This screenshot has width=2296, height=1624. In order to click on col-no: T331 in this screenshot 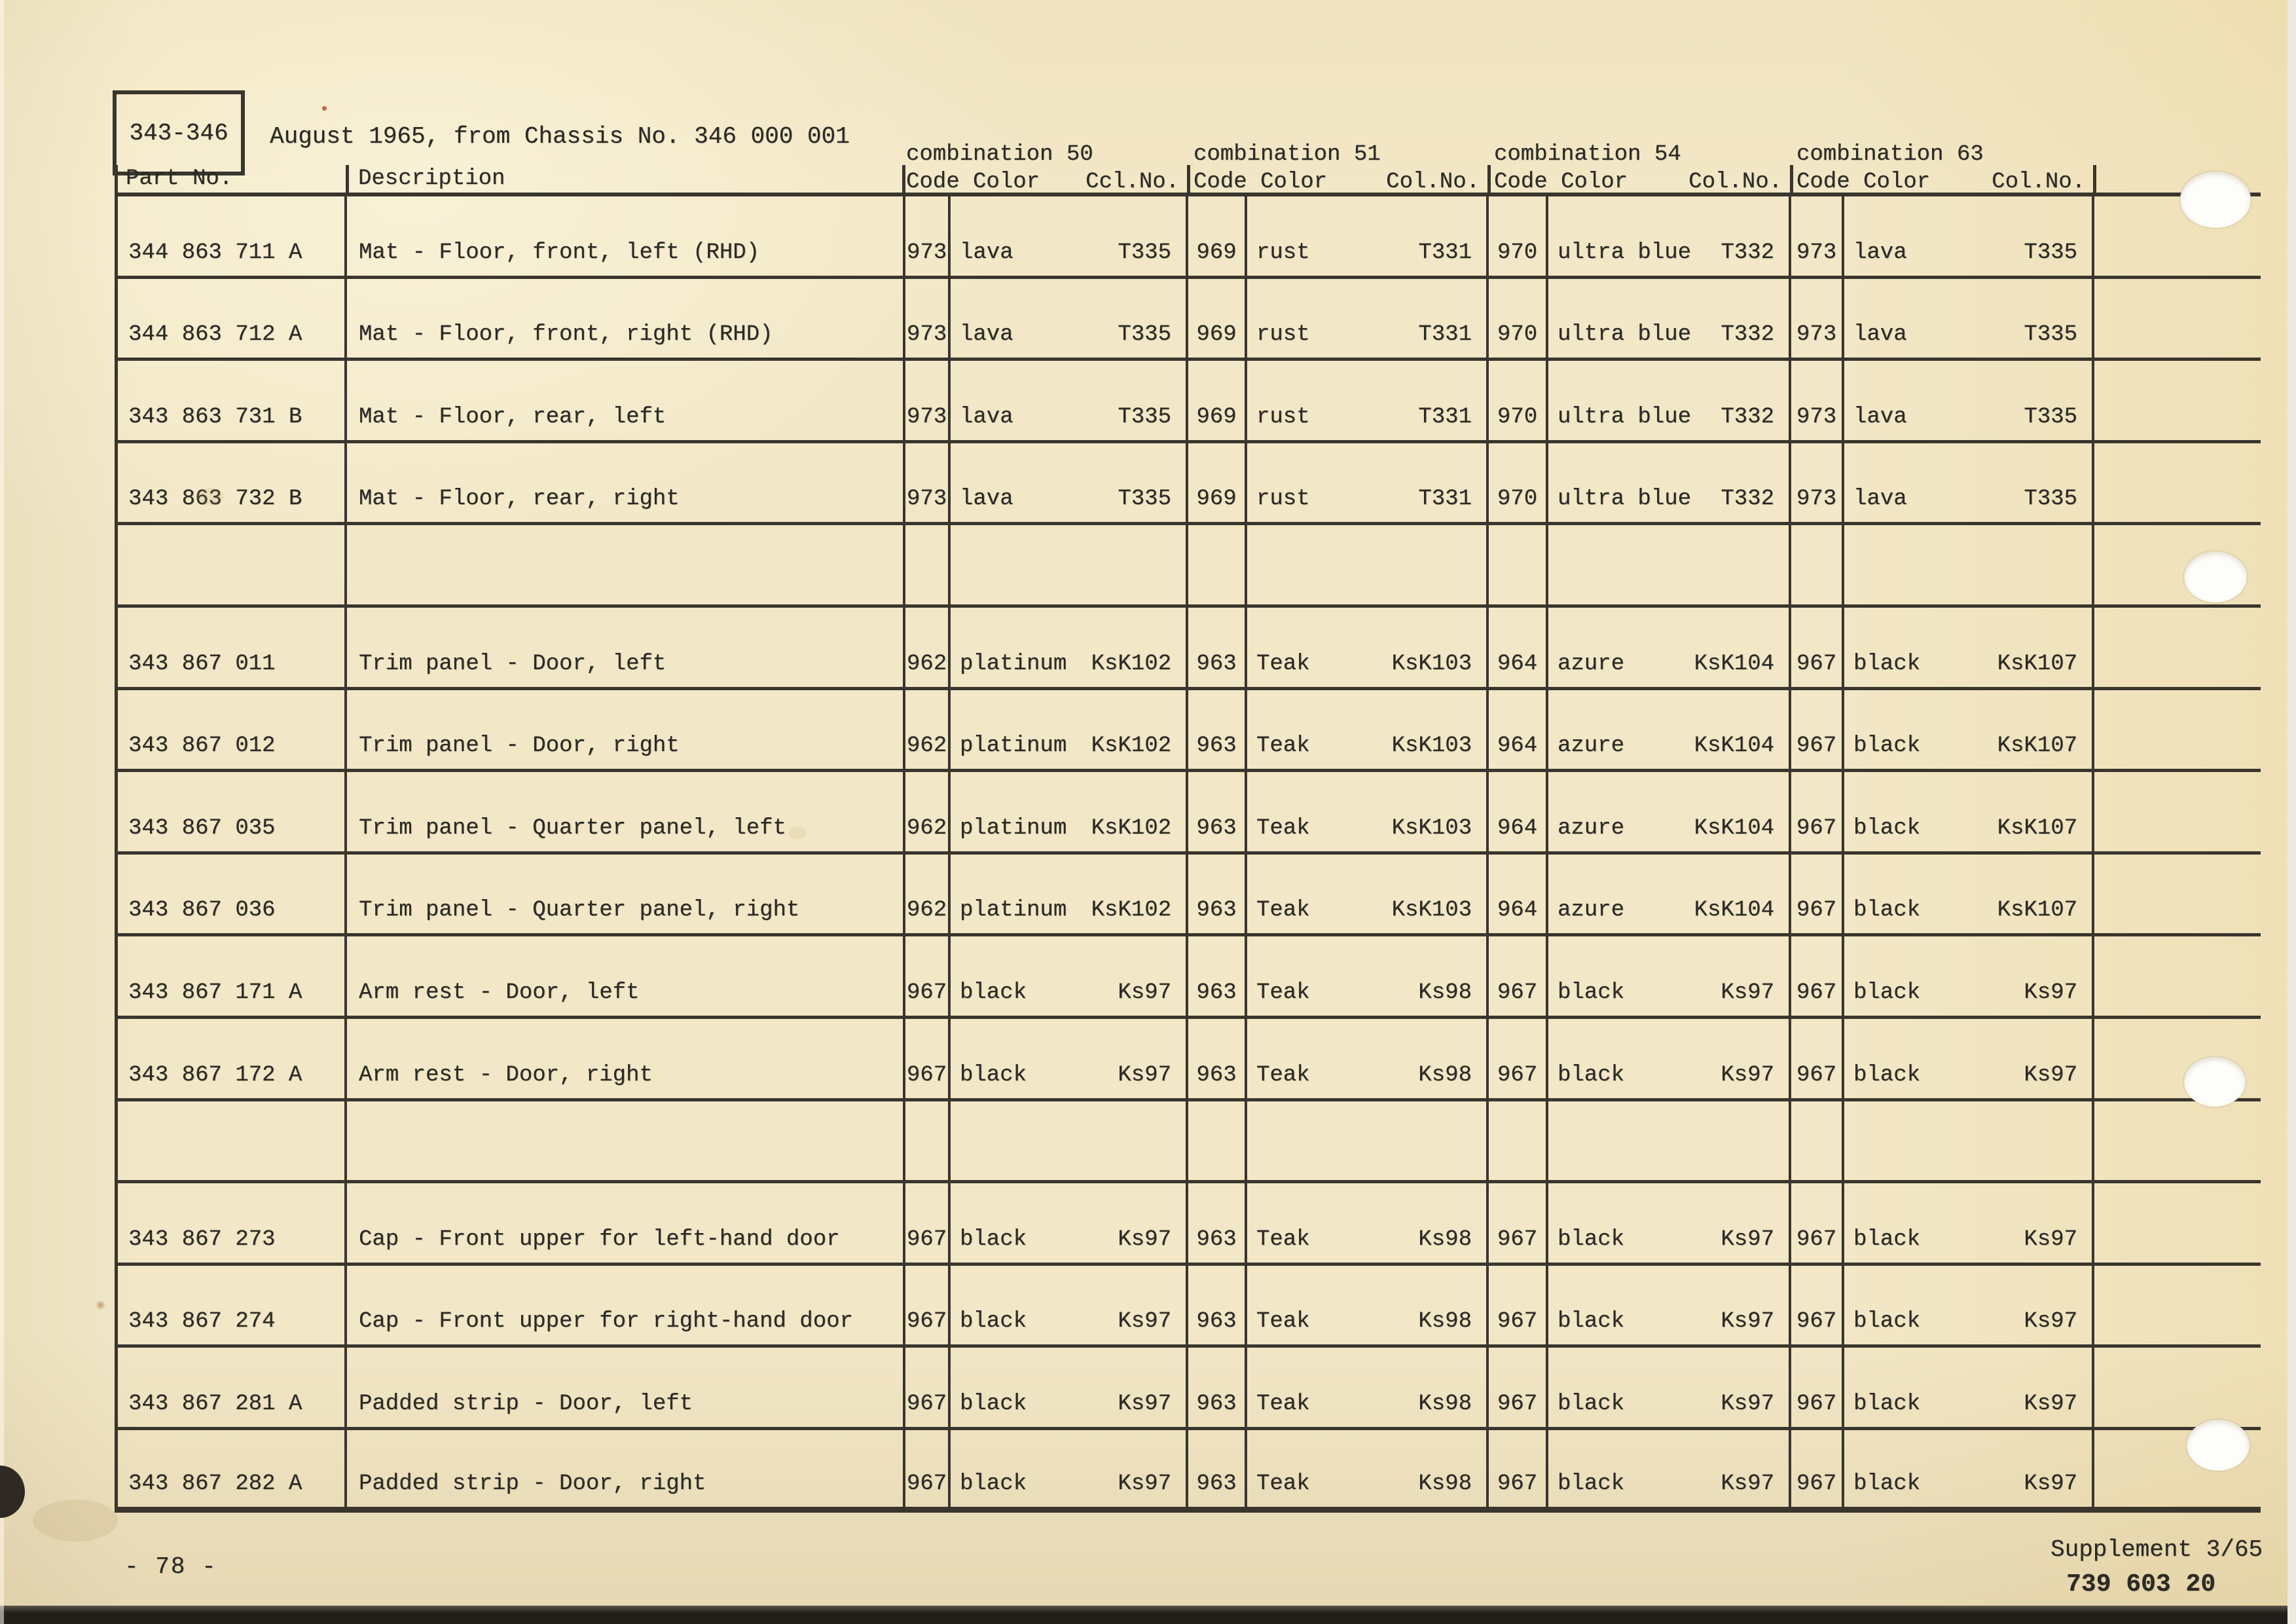, I will do `click(1445, 417)`.